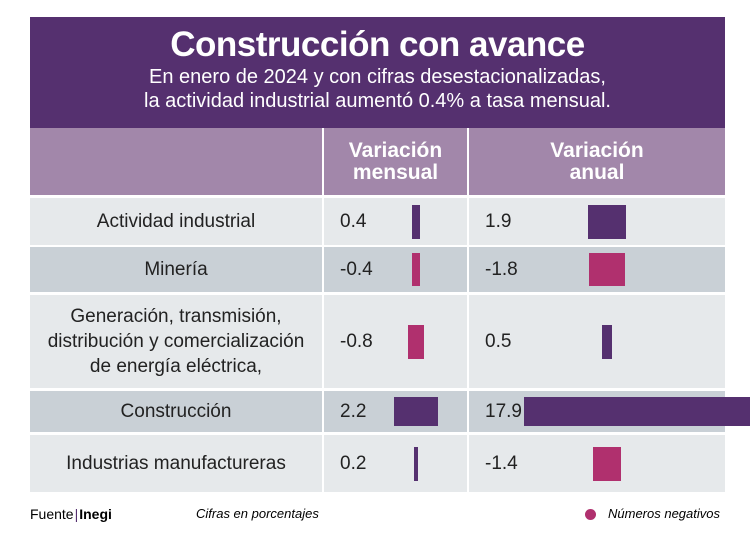  I want to click on monthly-cell: 0.2, so click(394, 463).